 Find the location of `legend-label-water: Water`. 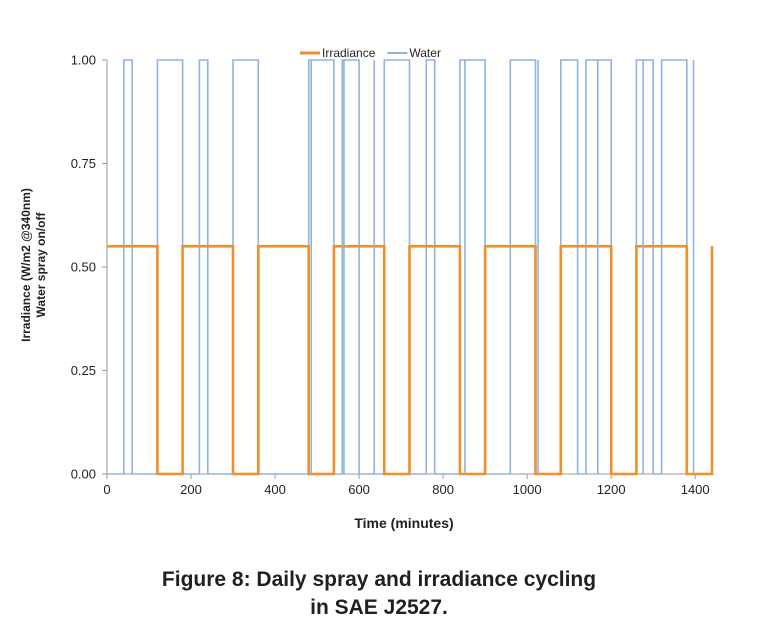

legend-label-water: Water is located at coordinates (425, 53).